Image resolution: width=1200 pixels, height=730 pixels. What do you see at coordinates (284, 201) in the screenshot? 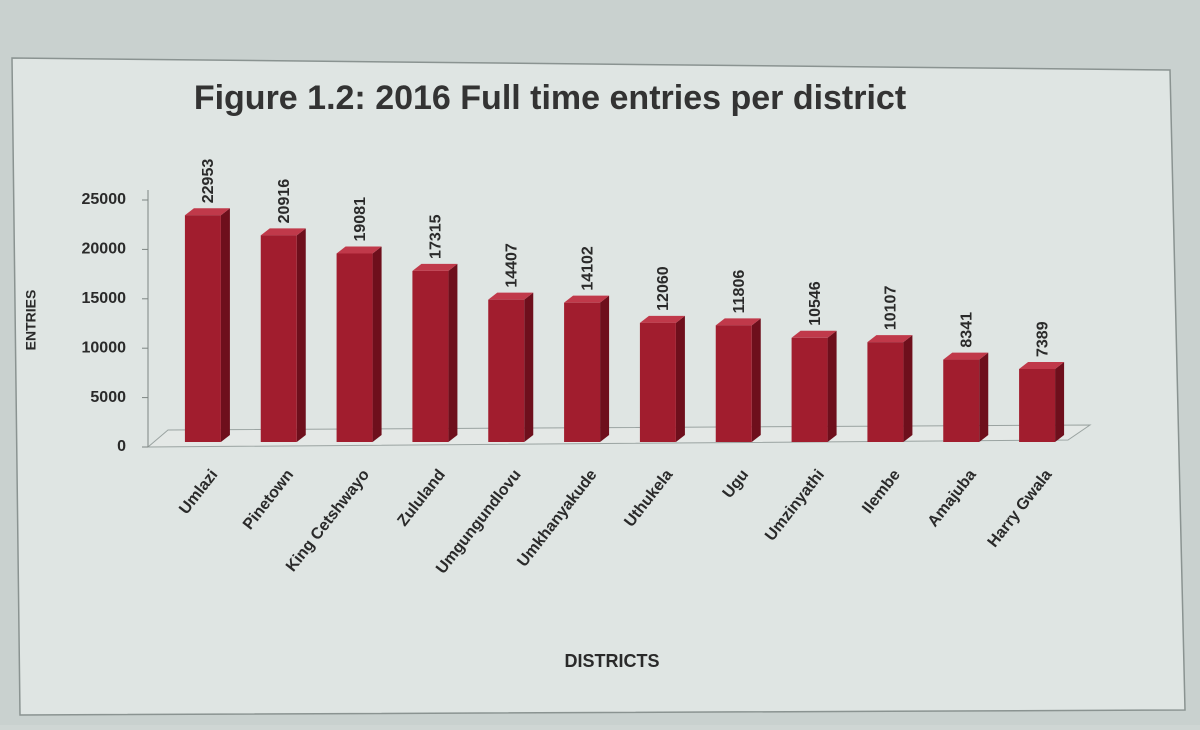
I see `value-label: 20916` at bounding box center [284, 201].